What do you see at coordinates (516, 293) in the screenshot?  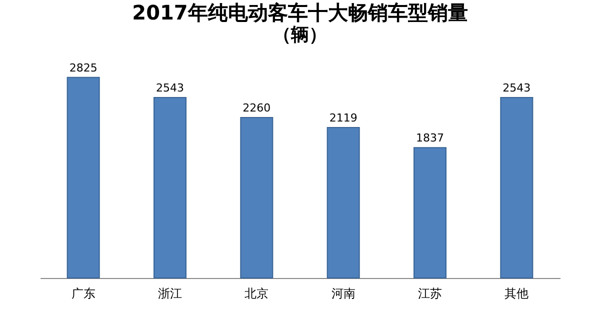 I see `x-tick-label: 其他` at bounding box center [516, 293].